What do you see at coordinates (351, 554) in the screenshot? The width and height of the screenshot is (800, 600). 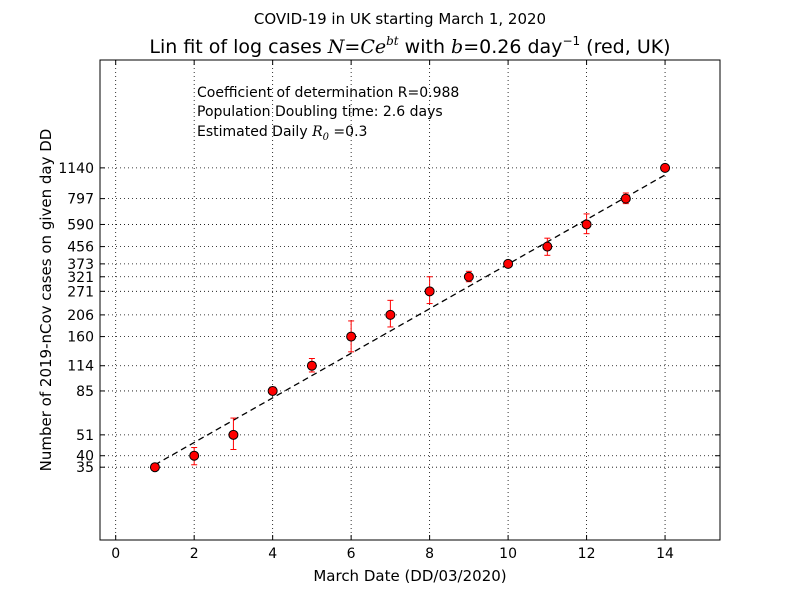 I see `x-tick-label: 6` at bounding box center [351, 554].